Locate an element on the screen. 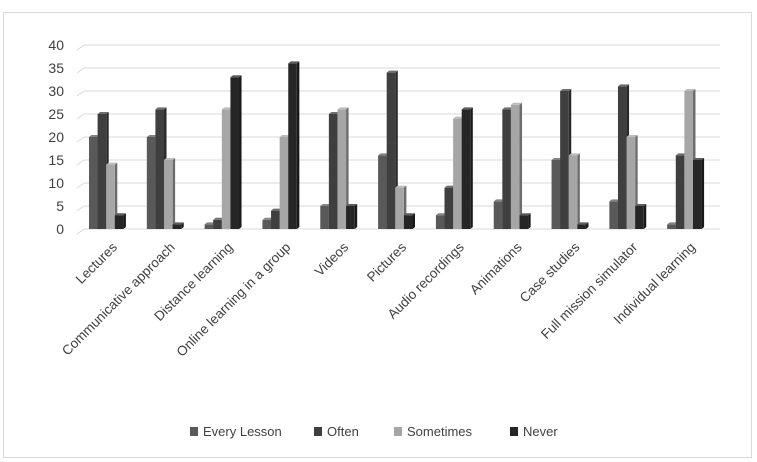 The width and height of the screenshot is (757, 462). x-category-label: Videos is located at coordinates (332, 259).